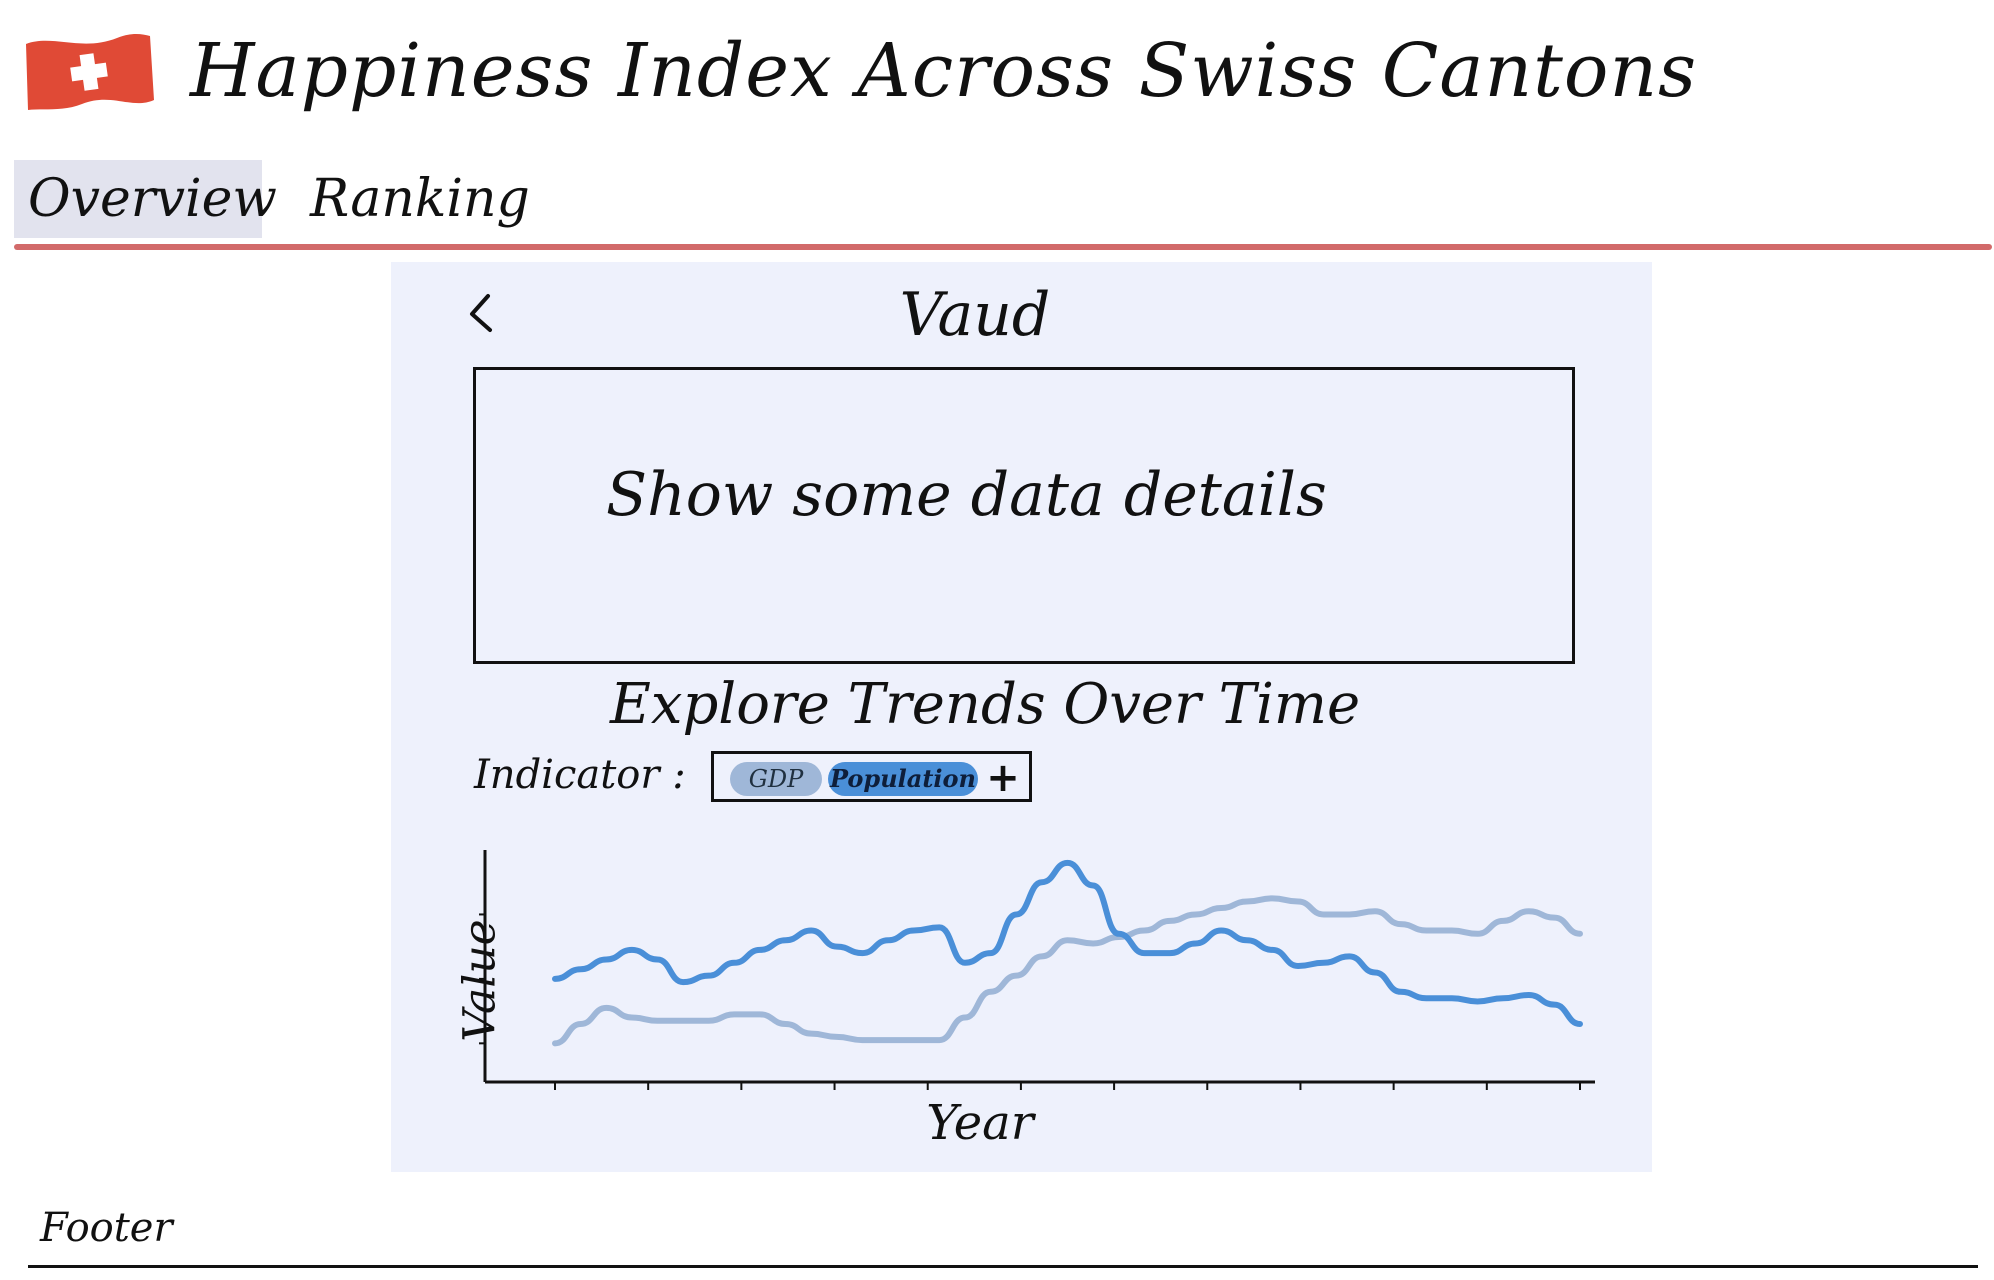 This screenshot has width=1994, height=1280. Describe the element at coordinates (480, 980) in the screenshot. I see `y-axis-label: Value` at that location.